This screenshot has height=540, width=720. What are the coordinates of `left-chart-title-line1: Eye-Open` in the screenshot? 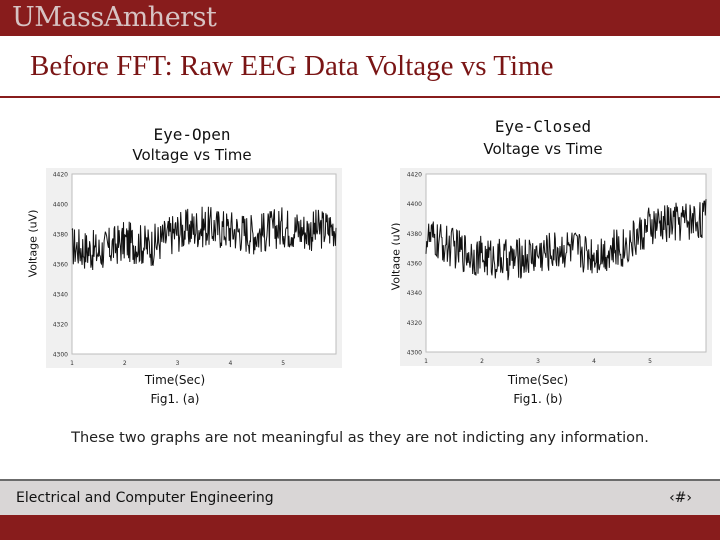 It's located at (192, 134).